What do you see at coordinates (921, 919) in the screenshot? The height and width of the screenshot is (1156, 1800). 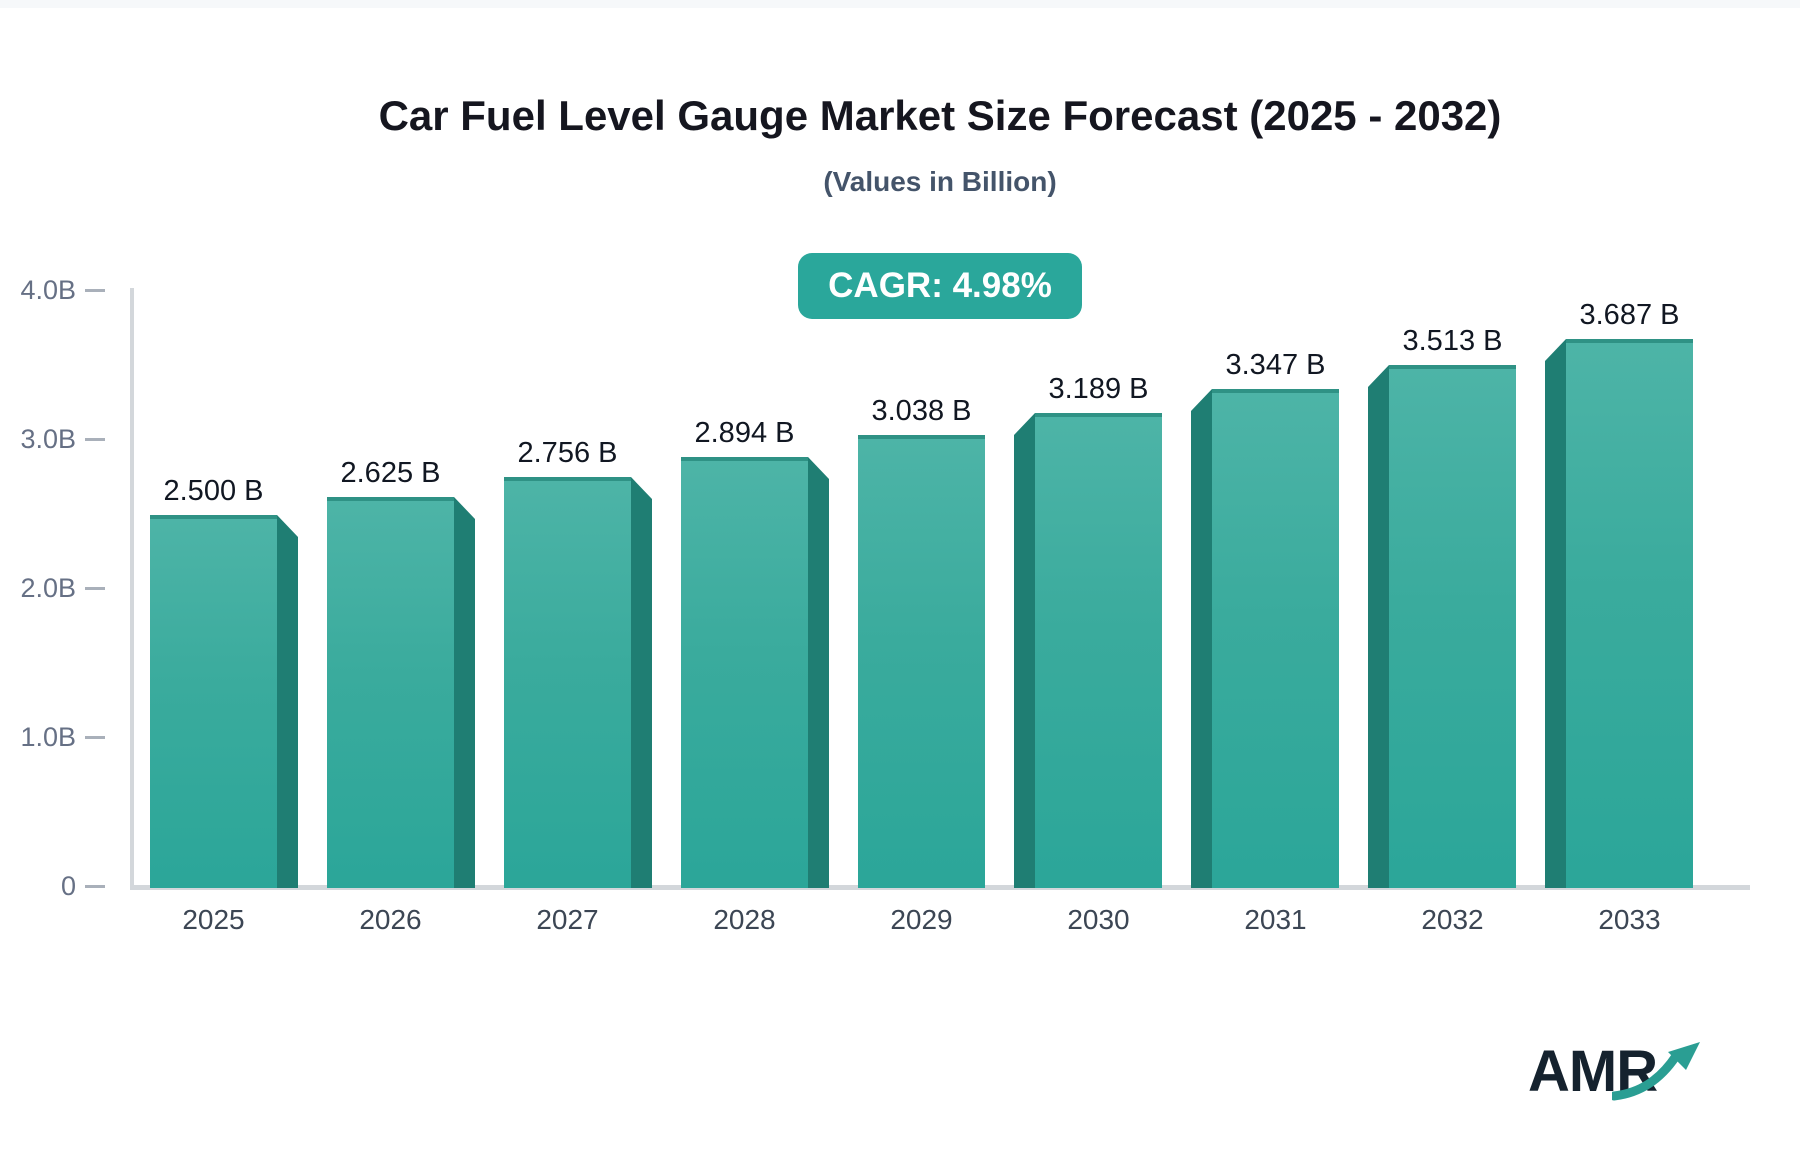 I see `x-tick-label-2029: 2029` at bounding box center [921, 919].